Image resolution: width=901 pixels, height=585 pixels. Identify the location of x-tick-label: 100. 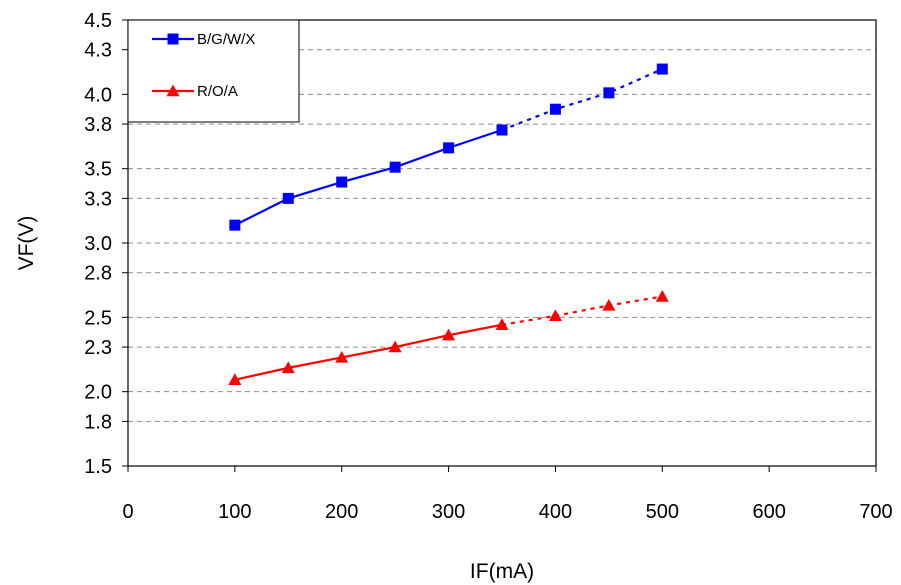
(234, 512).